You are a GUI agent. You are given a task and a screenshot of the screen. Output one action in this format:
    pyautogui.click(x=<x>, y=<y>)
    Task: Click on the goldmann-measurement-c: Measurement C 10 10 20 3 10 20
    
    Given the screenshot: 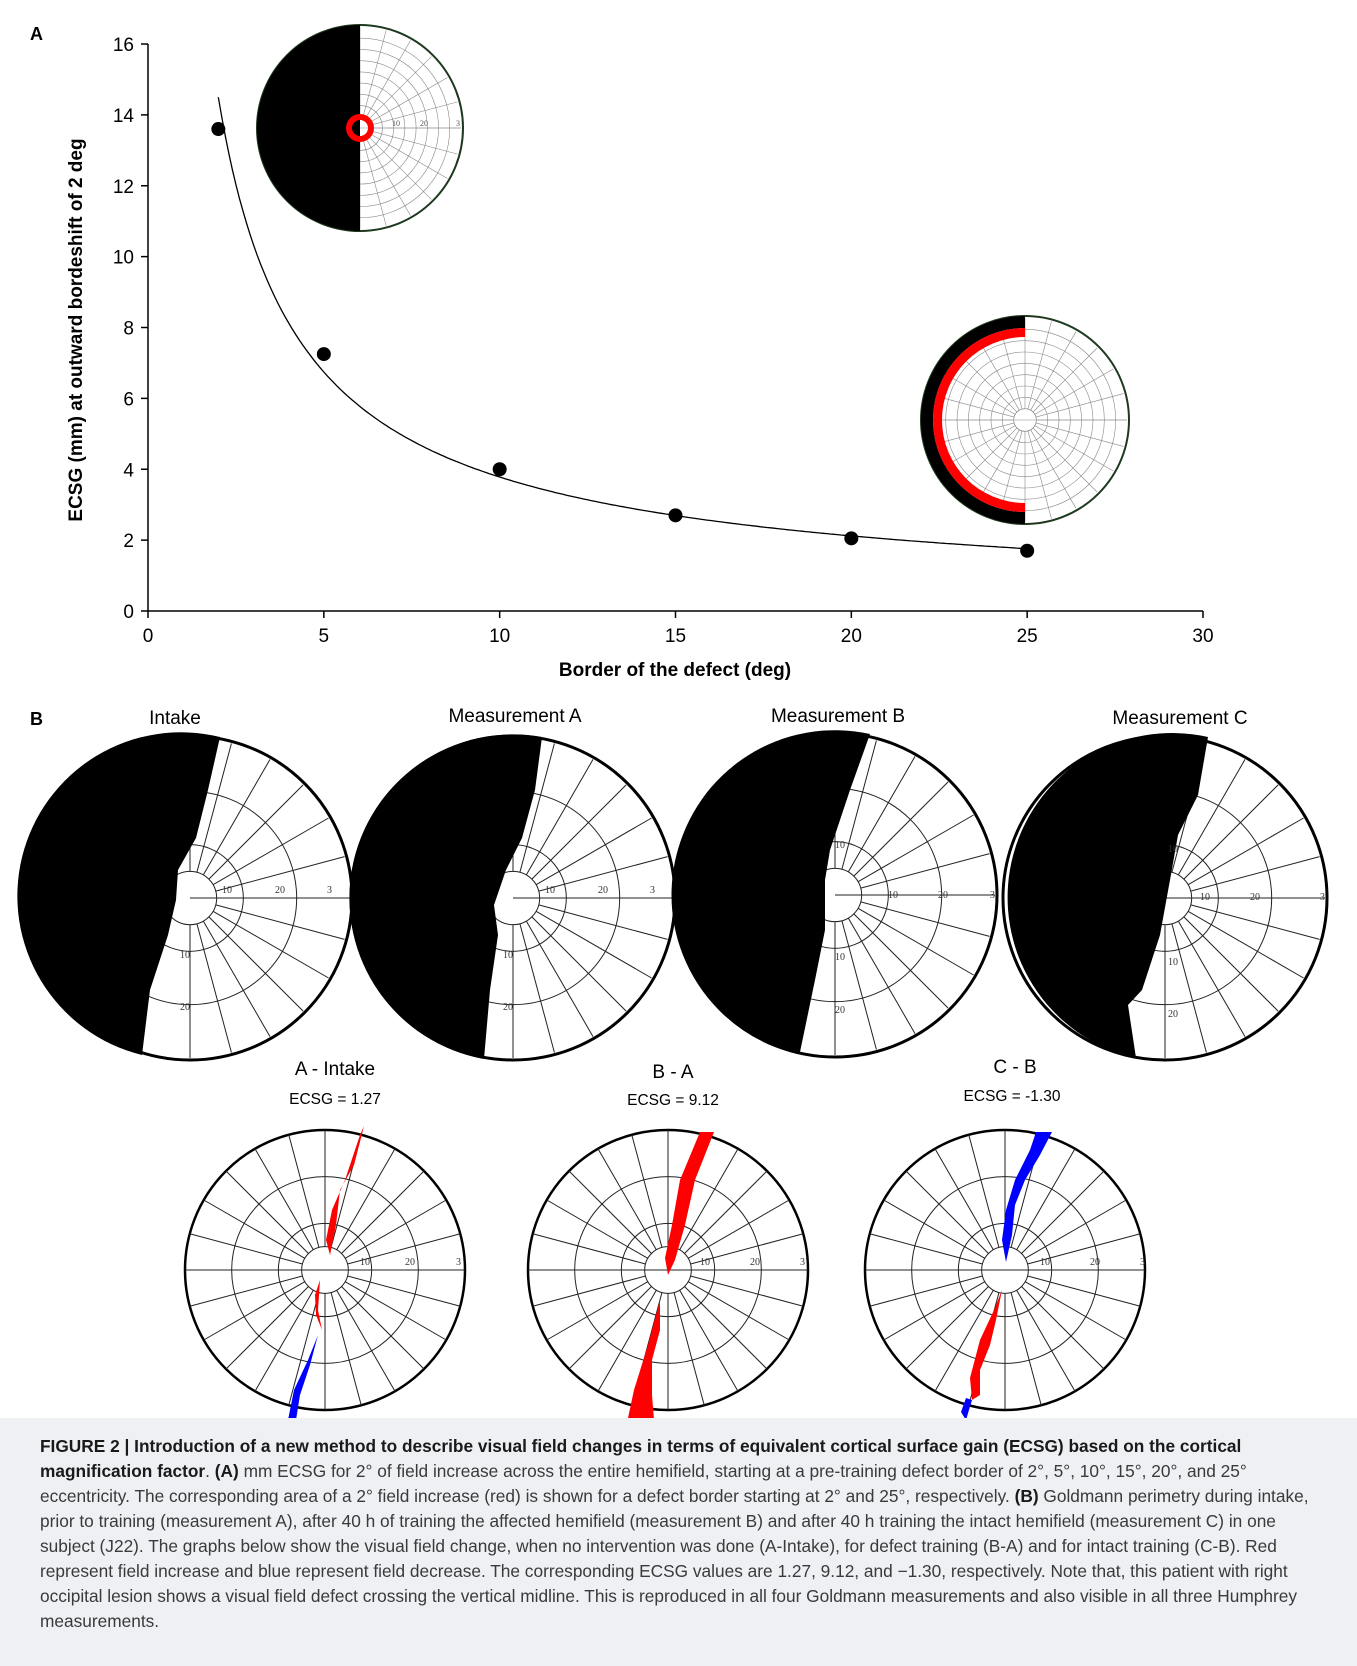 What is the action you would take?
    pyautogui.click(x=1165, y=885)
    